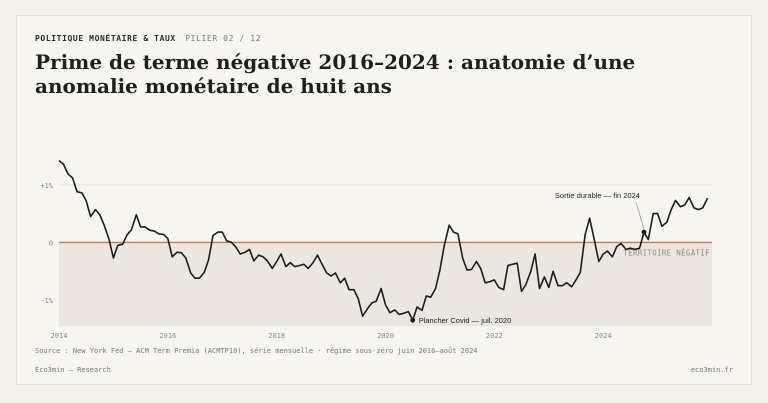  What do you see at coordinates (465, 320) in the screenshot?
I see `covid-annotation-label: Plancher Covid — juil. 2020` at bounding box center [465, 320].